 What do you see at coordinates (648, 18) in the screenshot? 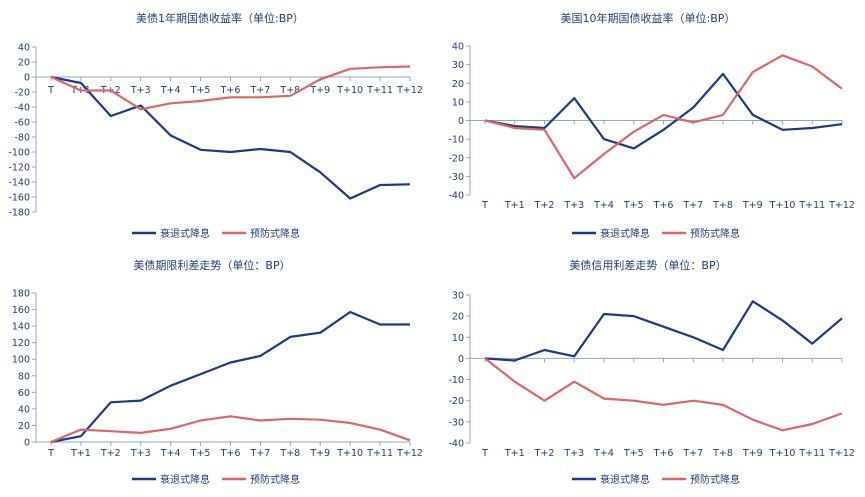
I see `chart-title: 美国10年期国债收益率（单位:BP）` at bounding box center [648, 18].